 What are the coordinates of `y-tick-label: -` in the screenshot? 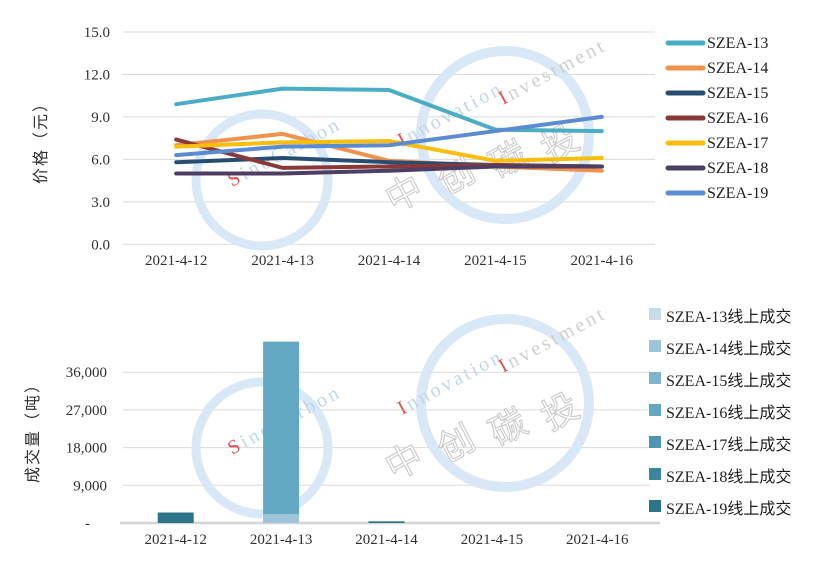 It's located at (87, 524).